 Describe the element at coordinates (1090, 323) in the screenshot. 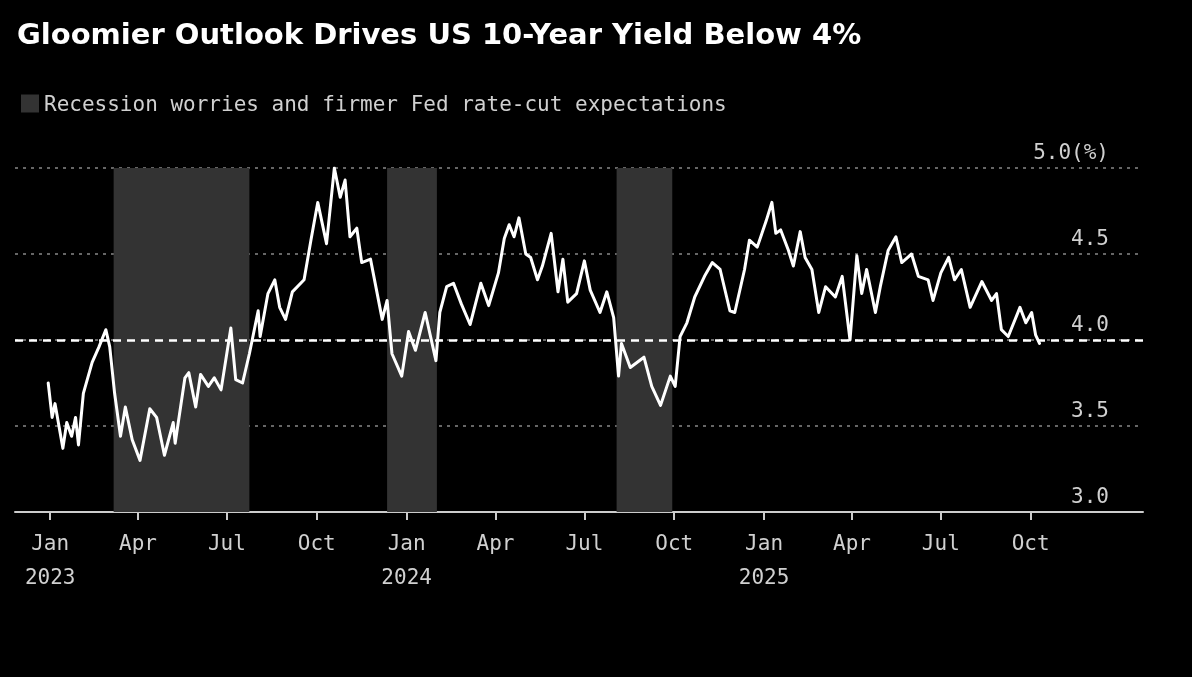

I see `y-tick-label: 4.0` at that location.